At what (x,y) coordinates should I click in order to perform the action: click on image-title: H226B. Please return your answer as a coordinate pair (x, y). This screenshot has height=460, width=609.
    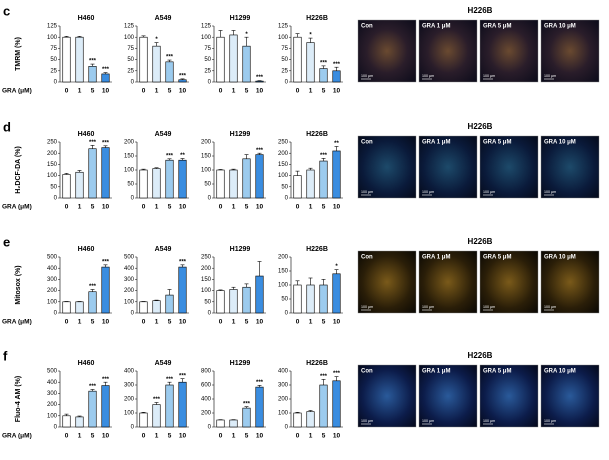
    Looking at the image, I should click on (480, 241).